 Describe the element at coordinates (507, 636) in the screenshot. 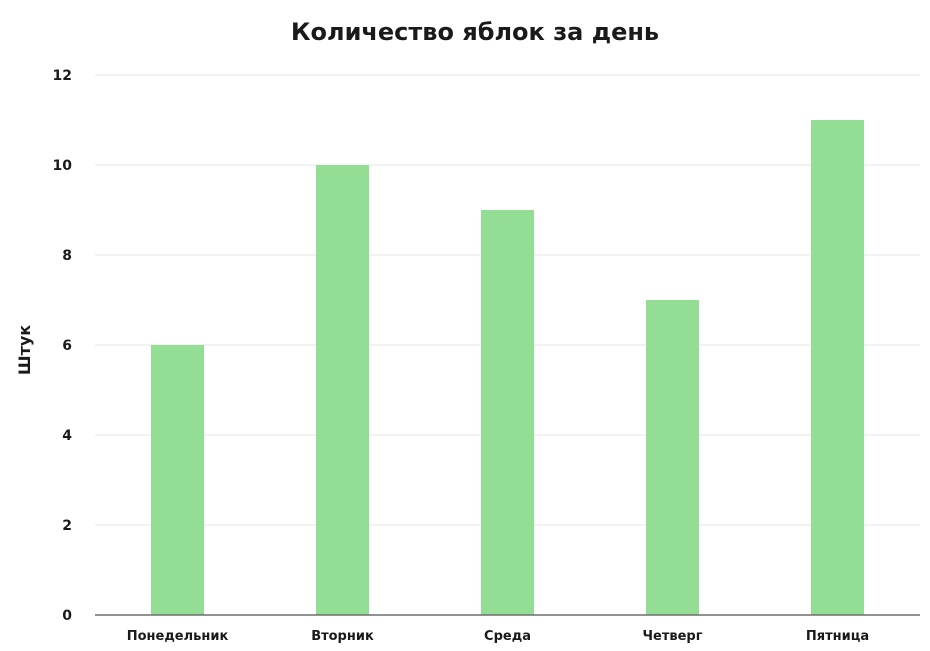

I see `x-category-label: Среда` at that location.